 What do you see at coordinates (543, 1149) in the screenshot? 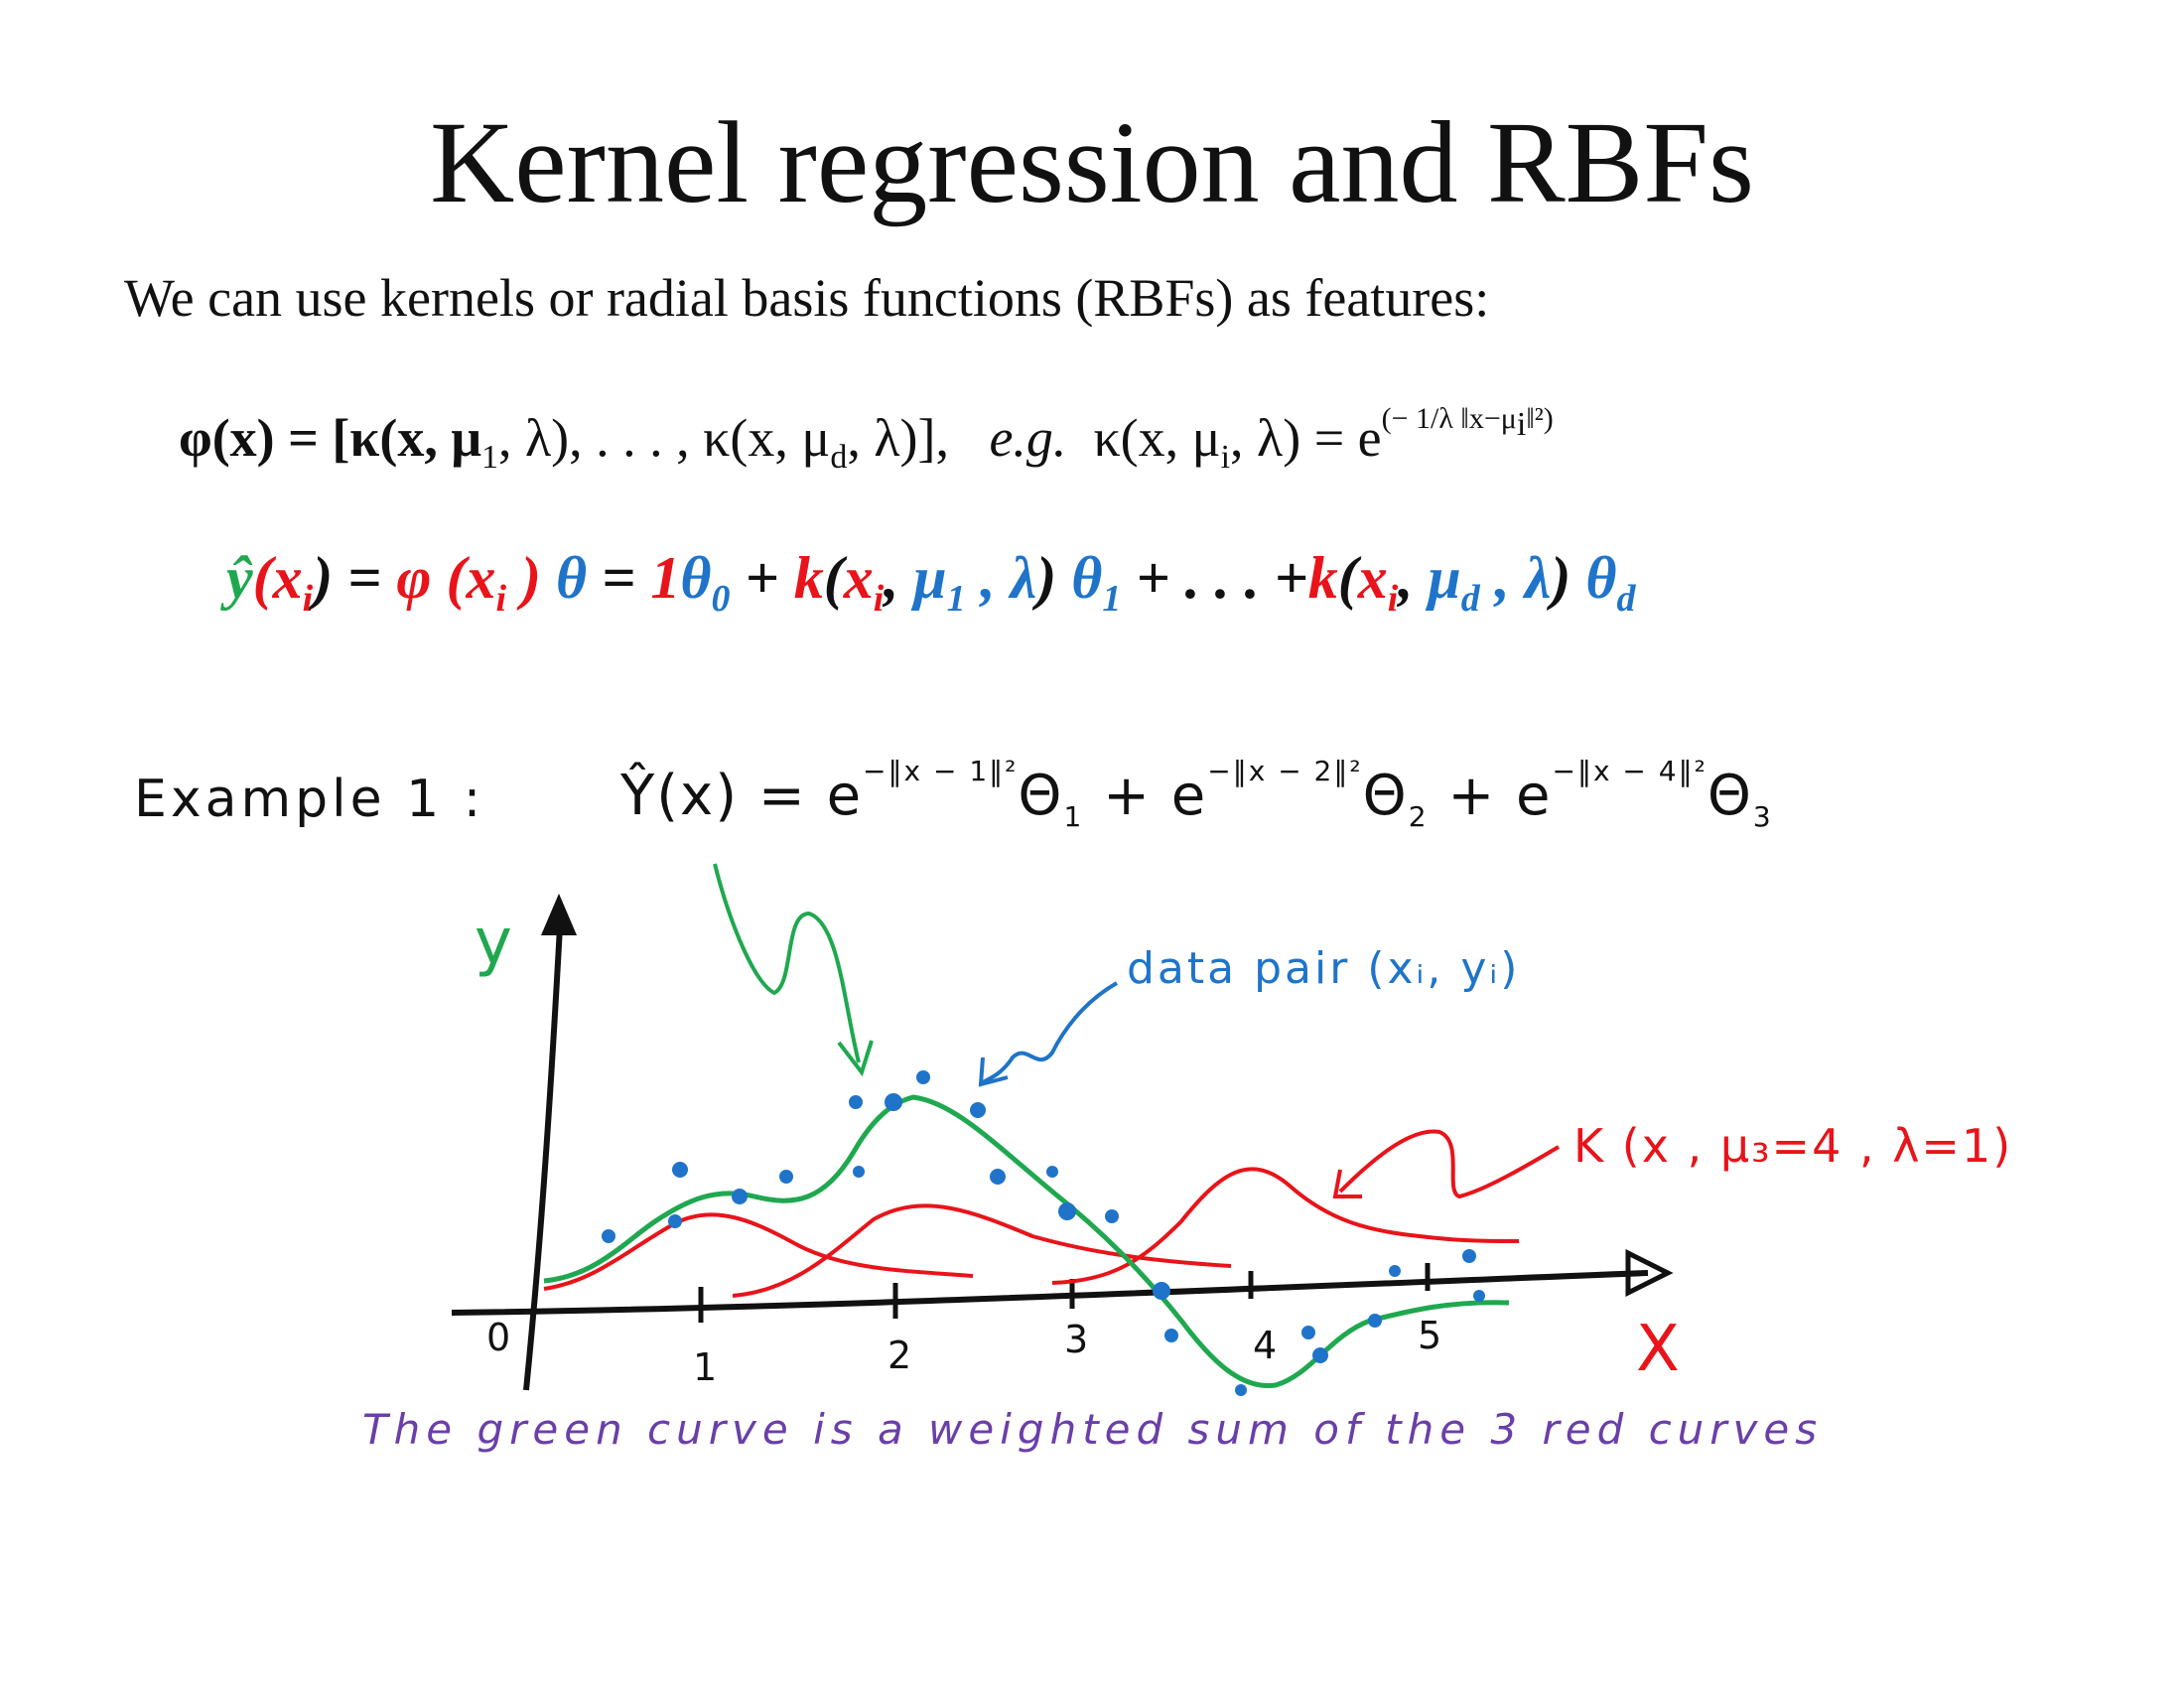
I see `y-axis` at bounding box center [543, 1149].